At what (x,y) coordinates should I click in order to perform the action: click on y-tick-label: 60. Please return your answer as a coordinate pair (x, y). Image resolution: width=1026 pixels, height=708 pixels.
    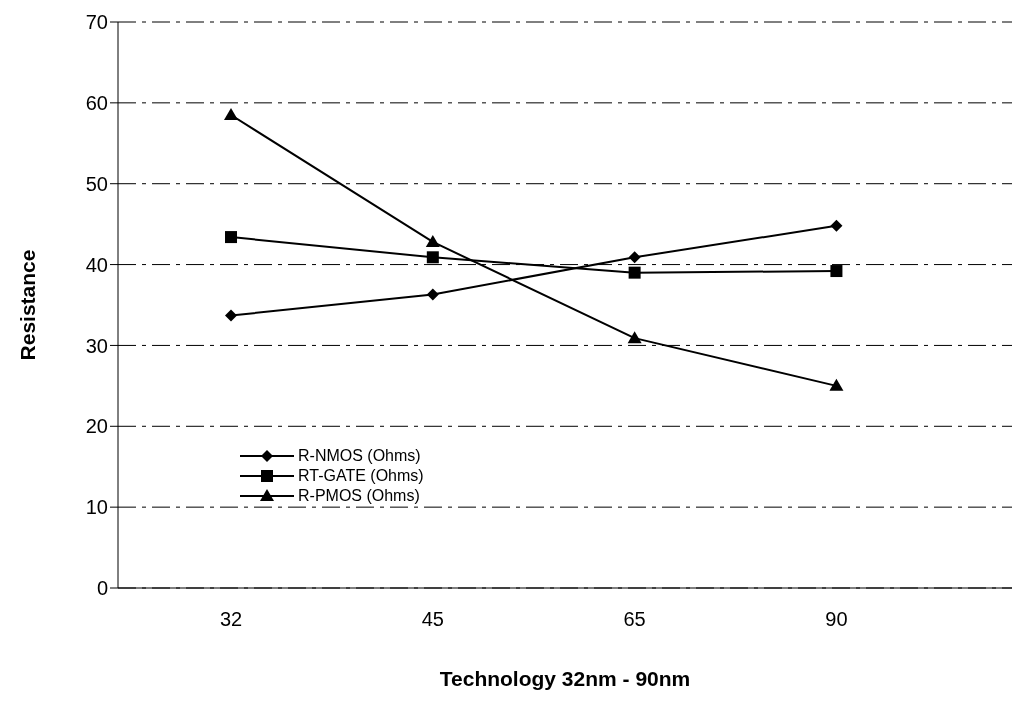
    Looking at the image, I should click on (96, 102).